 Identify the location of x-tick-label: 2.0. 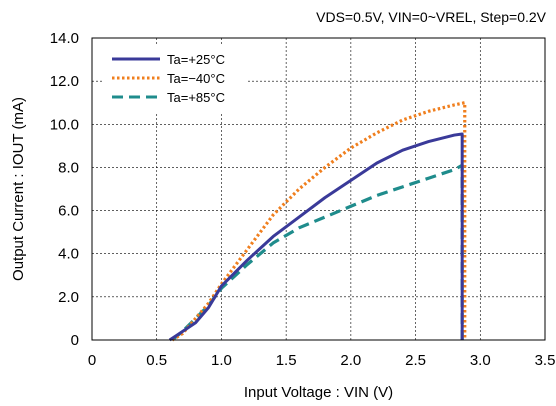
(350, 360).